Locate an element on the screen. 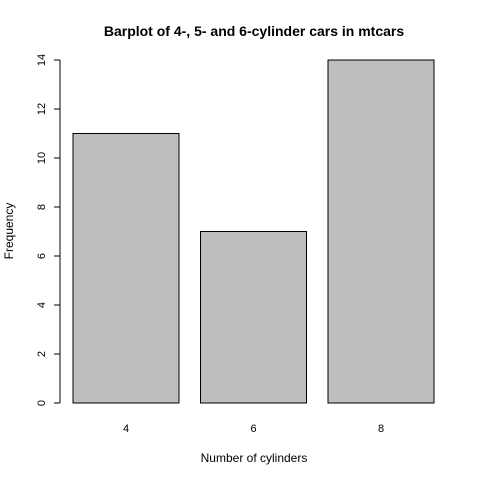  y-tick-label: 0 is located at coordinates (42, 403).